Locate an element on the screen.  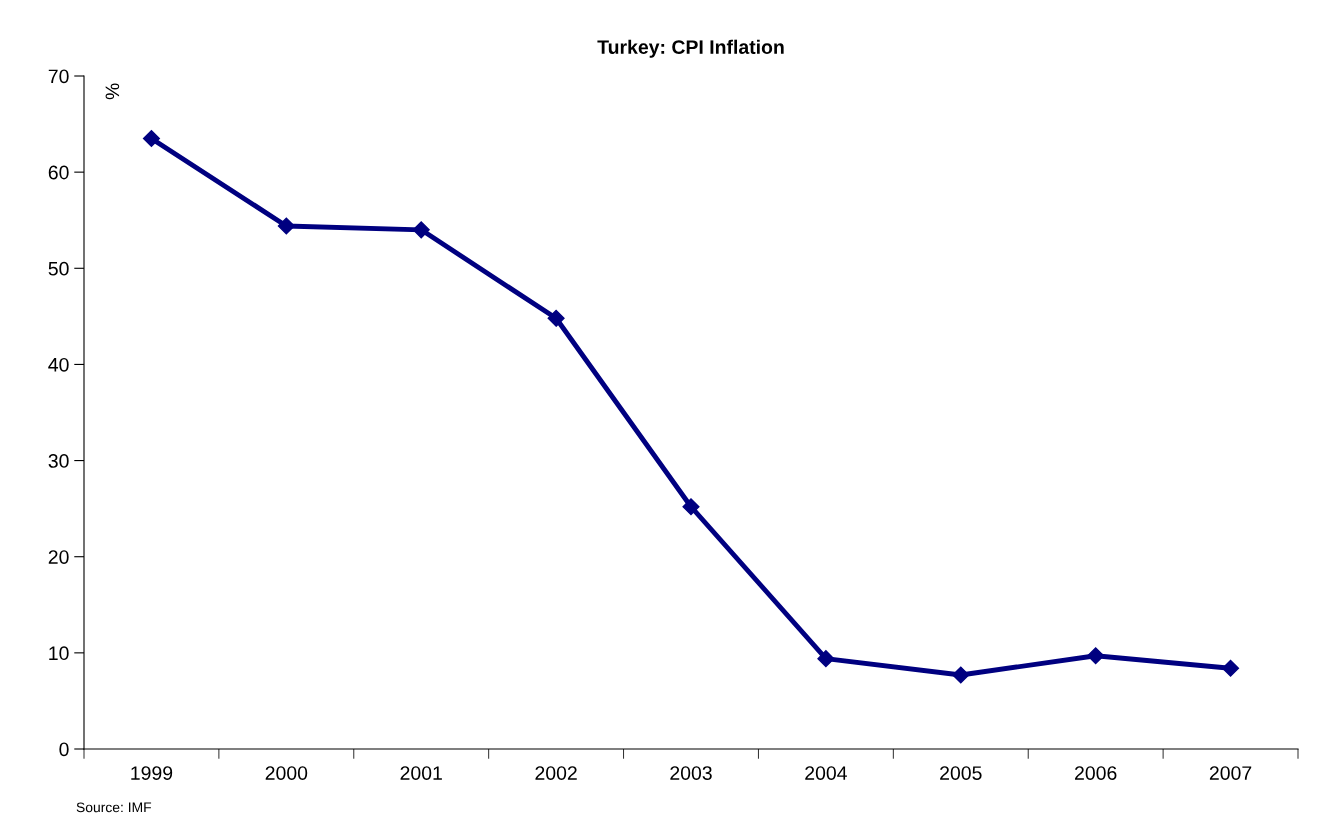
y-tick-label: 60 is located at coordinates (58, 172).